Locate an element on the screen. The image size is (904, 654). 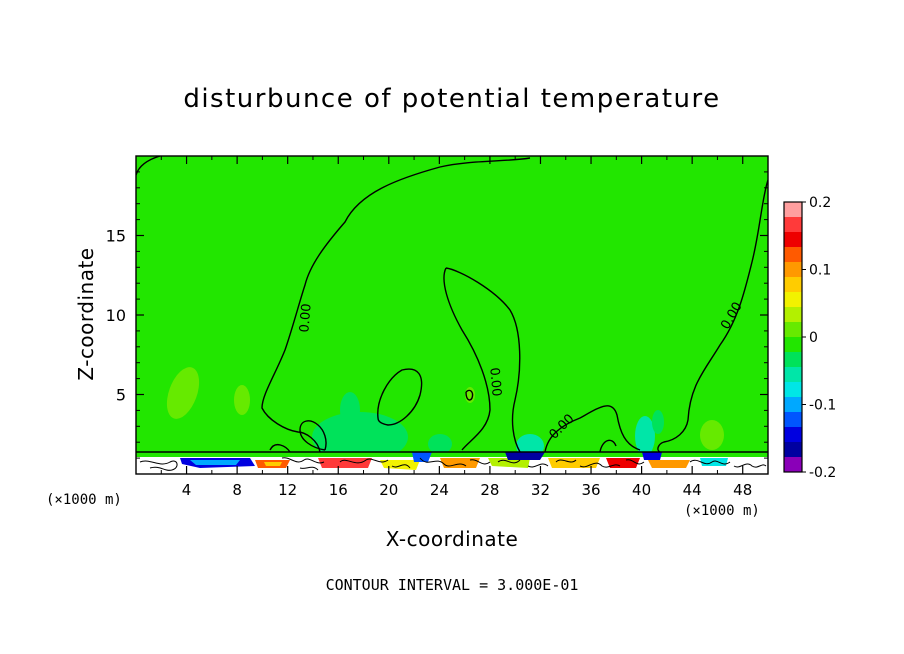
chart-title: disturbunce of potential temperature is located at coordinates (452, 99).